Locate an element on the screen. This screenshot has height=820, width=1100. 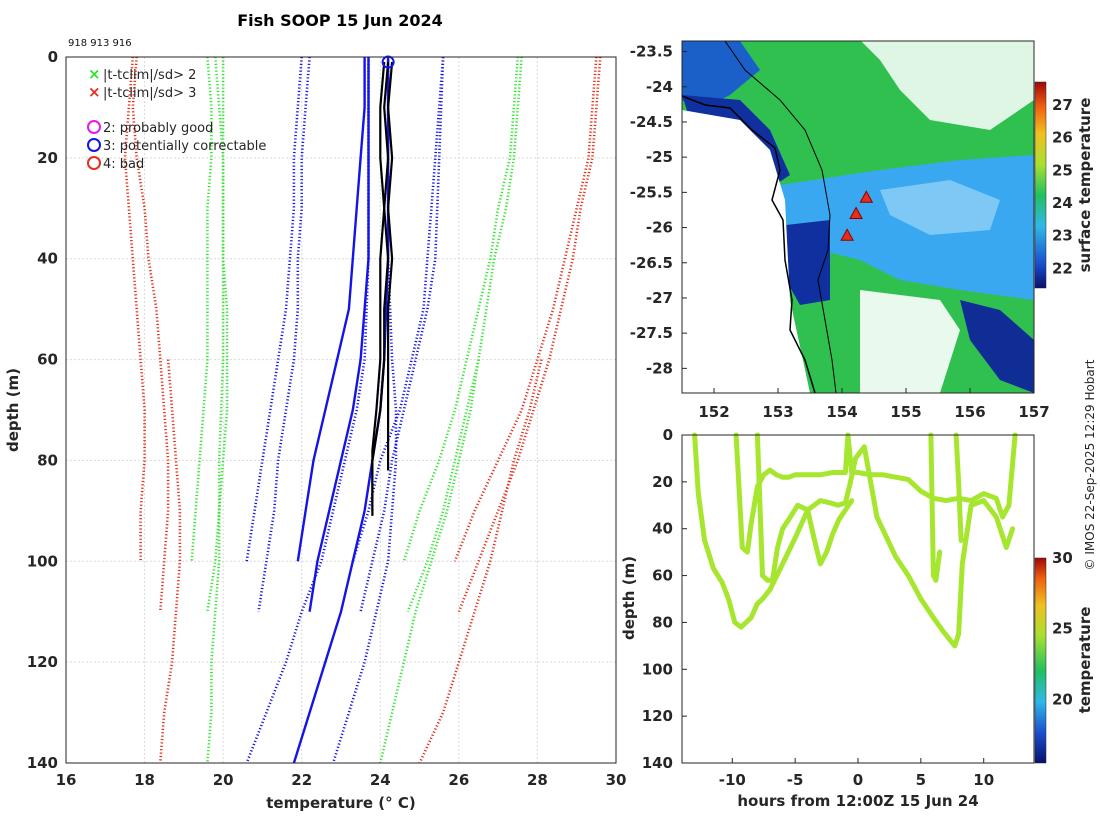
profile-ytick-label: 120 is located at coordinates (42, 662).